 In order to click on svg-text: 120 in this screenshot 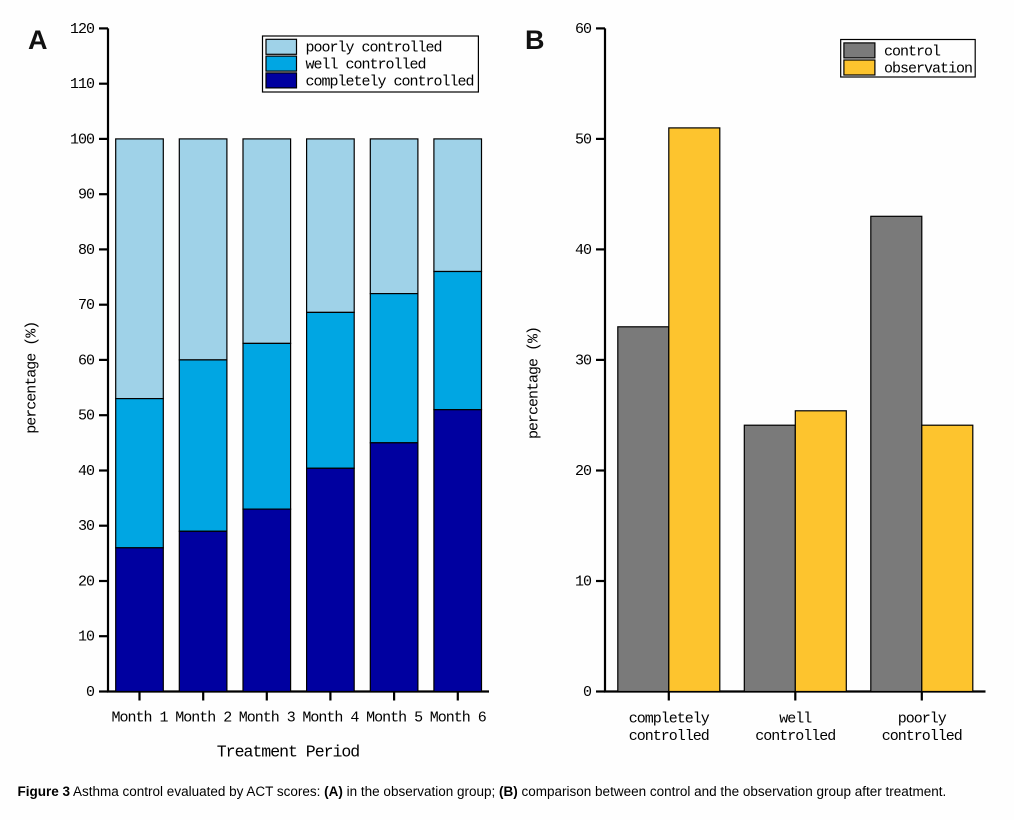, I will do `click(82, 29)`.